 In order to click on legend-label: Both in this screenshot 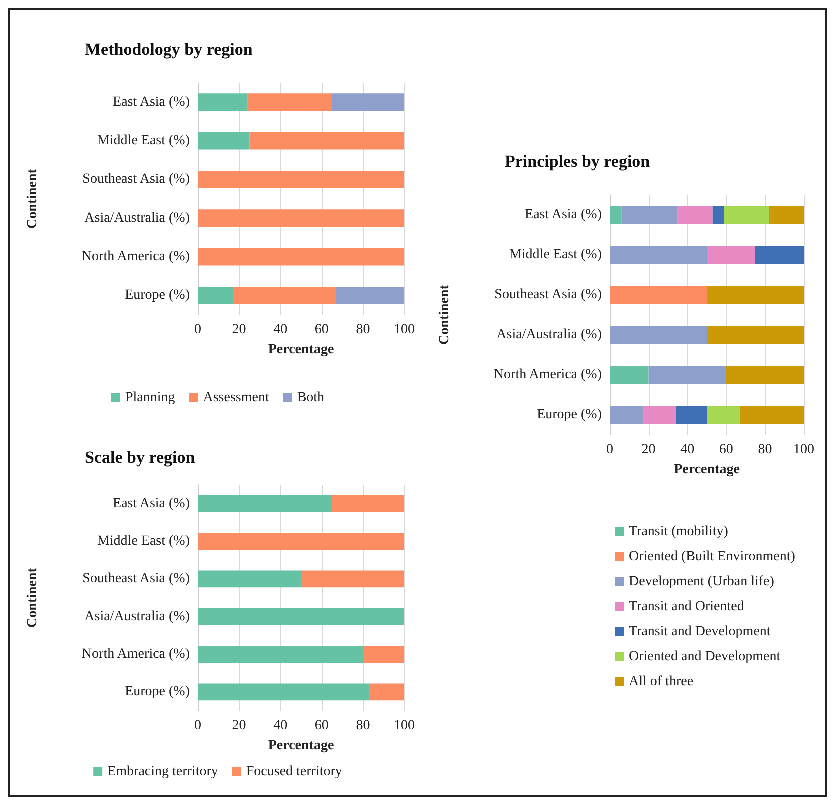, I will do `click(311, 398)`.